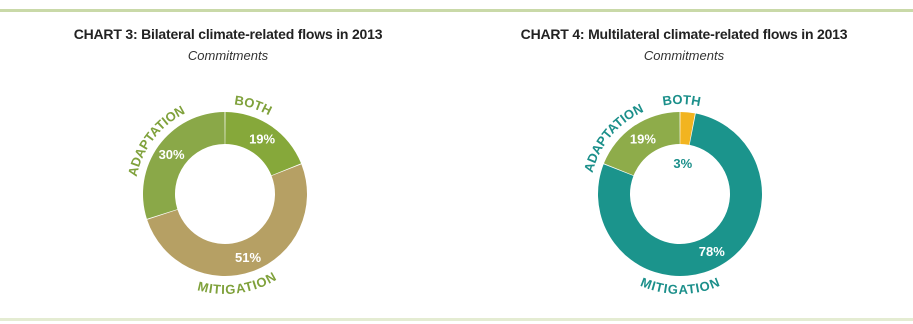 This screenshot has width=913, height=324. What do you see at coordinates (228, 55) in the screenshot?
I see `chart-3-subtitle: Commitments` at bounding box center [228, 55].